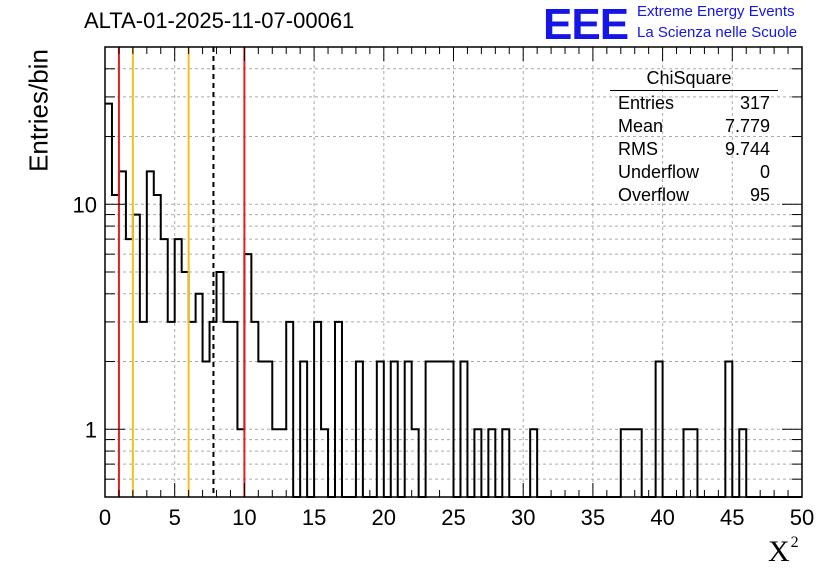 The height and width of the screenshot is (572, 836). Describe the element at coordinates (659, 172) in the screenshot. I see `stats-row-label: Underflow` at that location.